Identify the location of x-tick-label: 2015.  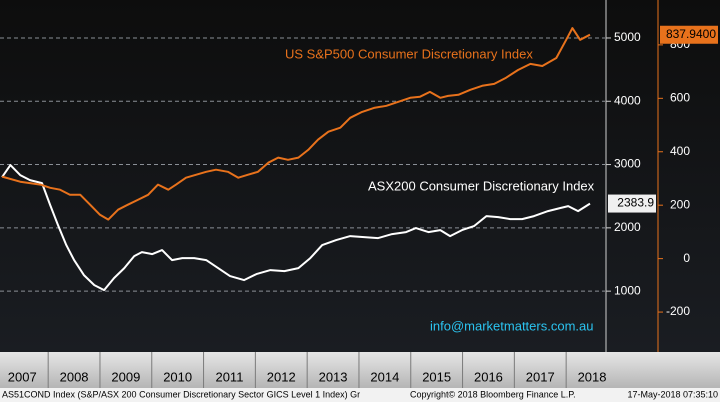
(436, 376).